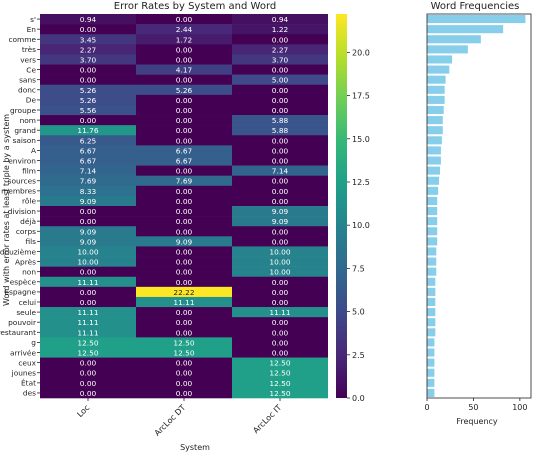 The width and height of the screenshot is (536, 452). I want to click on colorbar-tick-label: 10.0, so click(361, 225).